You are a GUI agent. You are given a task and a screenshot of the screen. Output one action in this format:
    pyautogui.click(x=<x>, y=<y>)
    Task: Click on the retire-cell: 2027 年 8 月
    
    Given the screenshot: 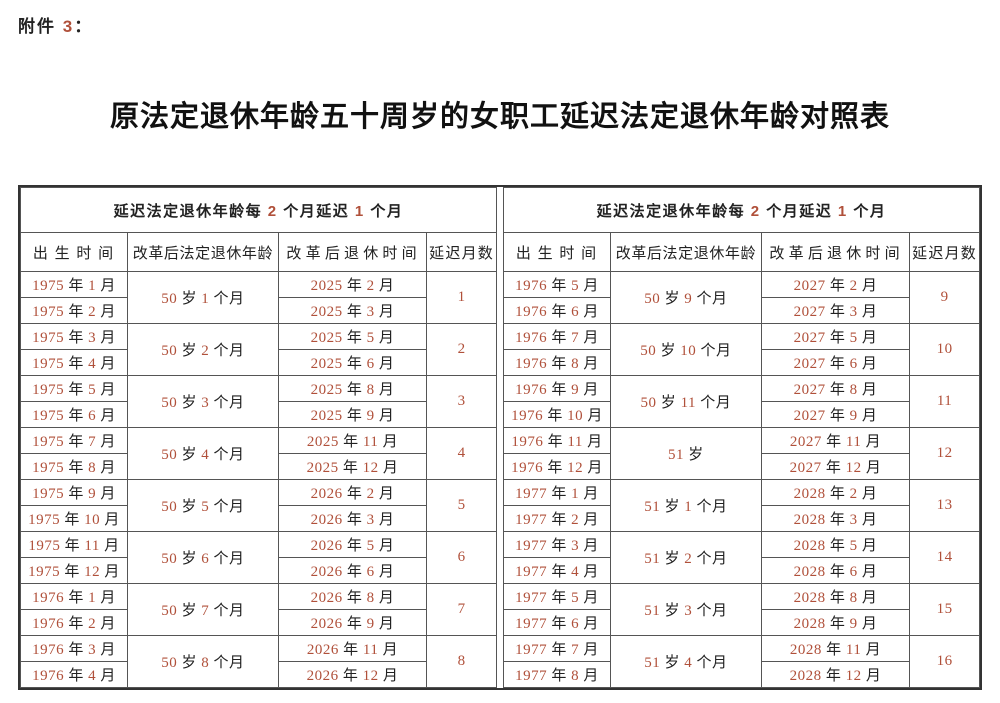 What is the action you would take?
    pyautogui.click(x=835, y=388)
    